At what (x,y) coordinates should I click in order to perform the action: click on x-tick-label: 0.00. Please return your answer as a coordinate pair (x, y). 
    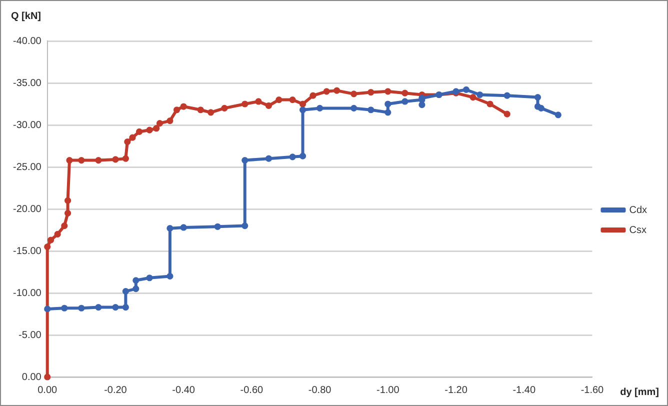
    Looking at the image, I should click on (48, 390).